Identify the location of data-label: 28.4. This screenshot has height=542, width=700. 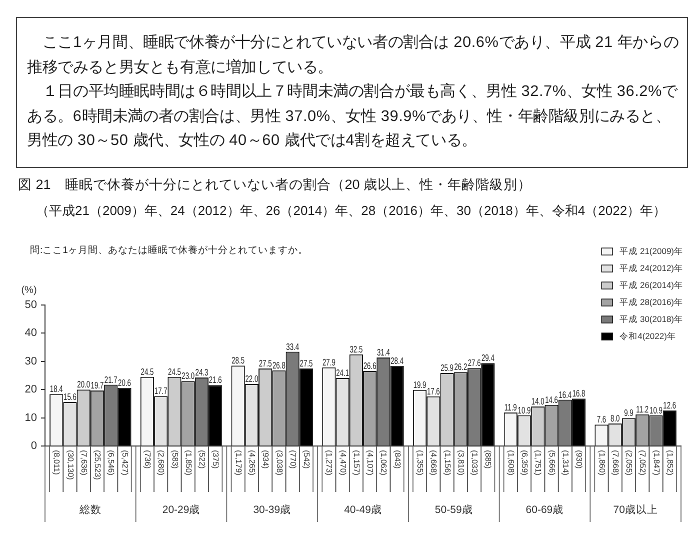
(397, 361).